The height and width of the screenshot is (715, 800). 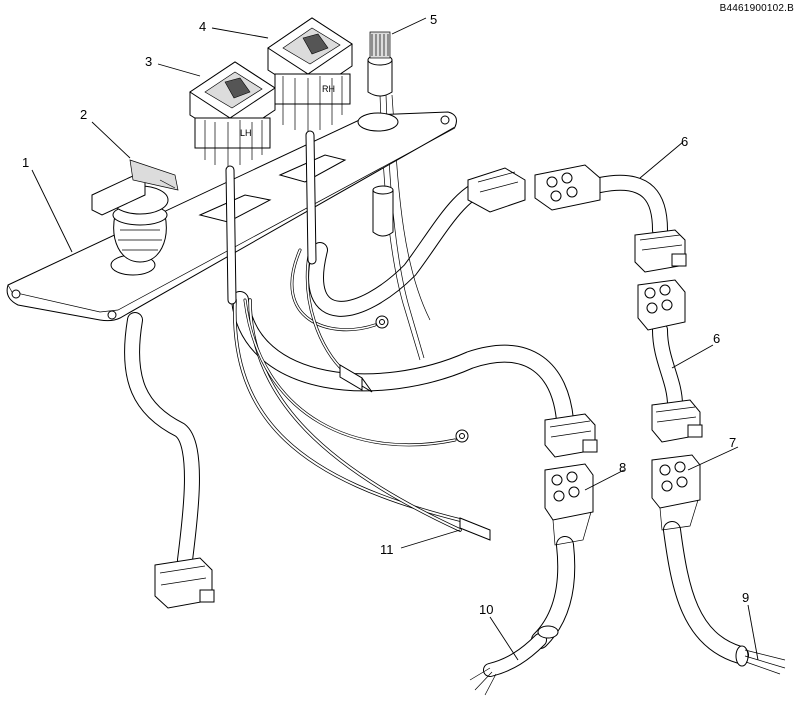 I want to click on joystick-rh: RH, so click(x=310, y=141).